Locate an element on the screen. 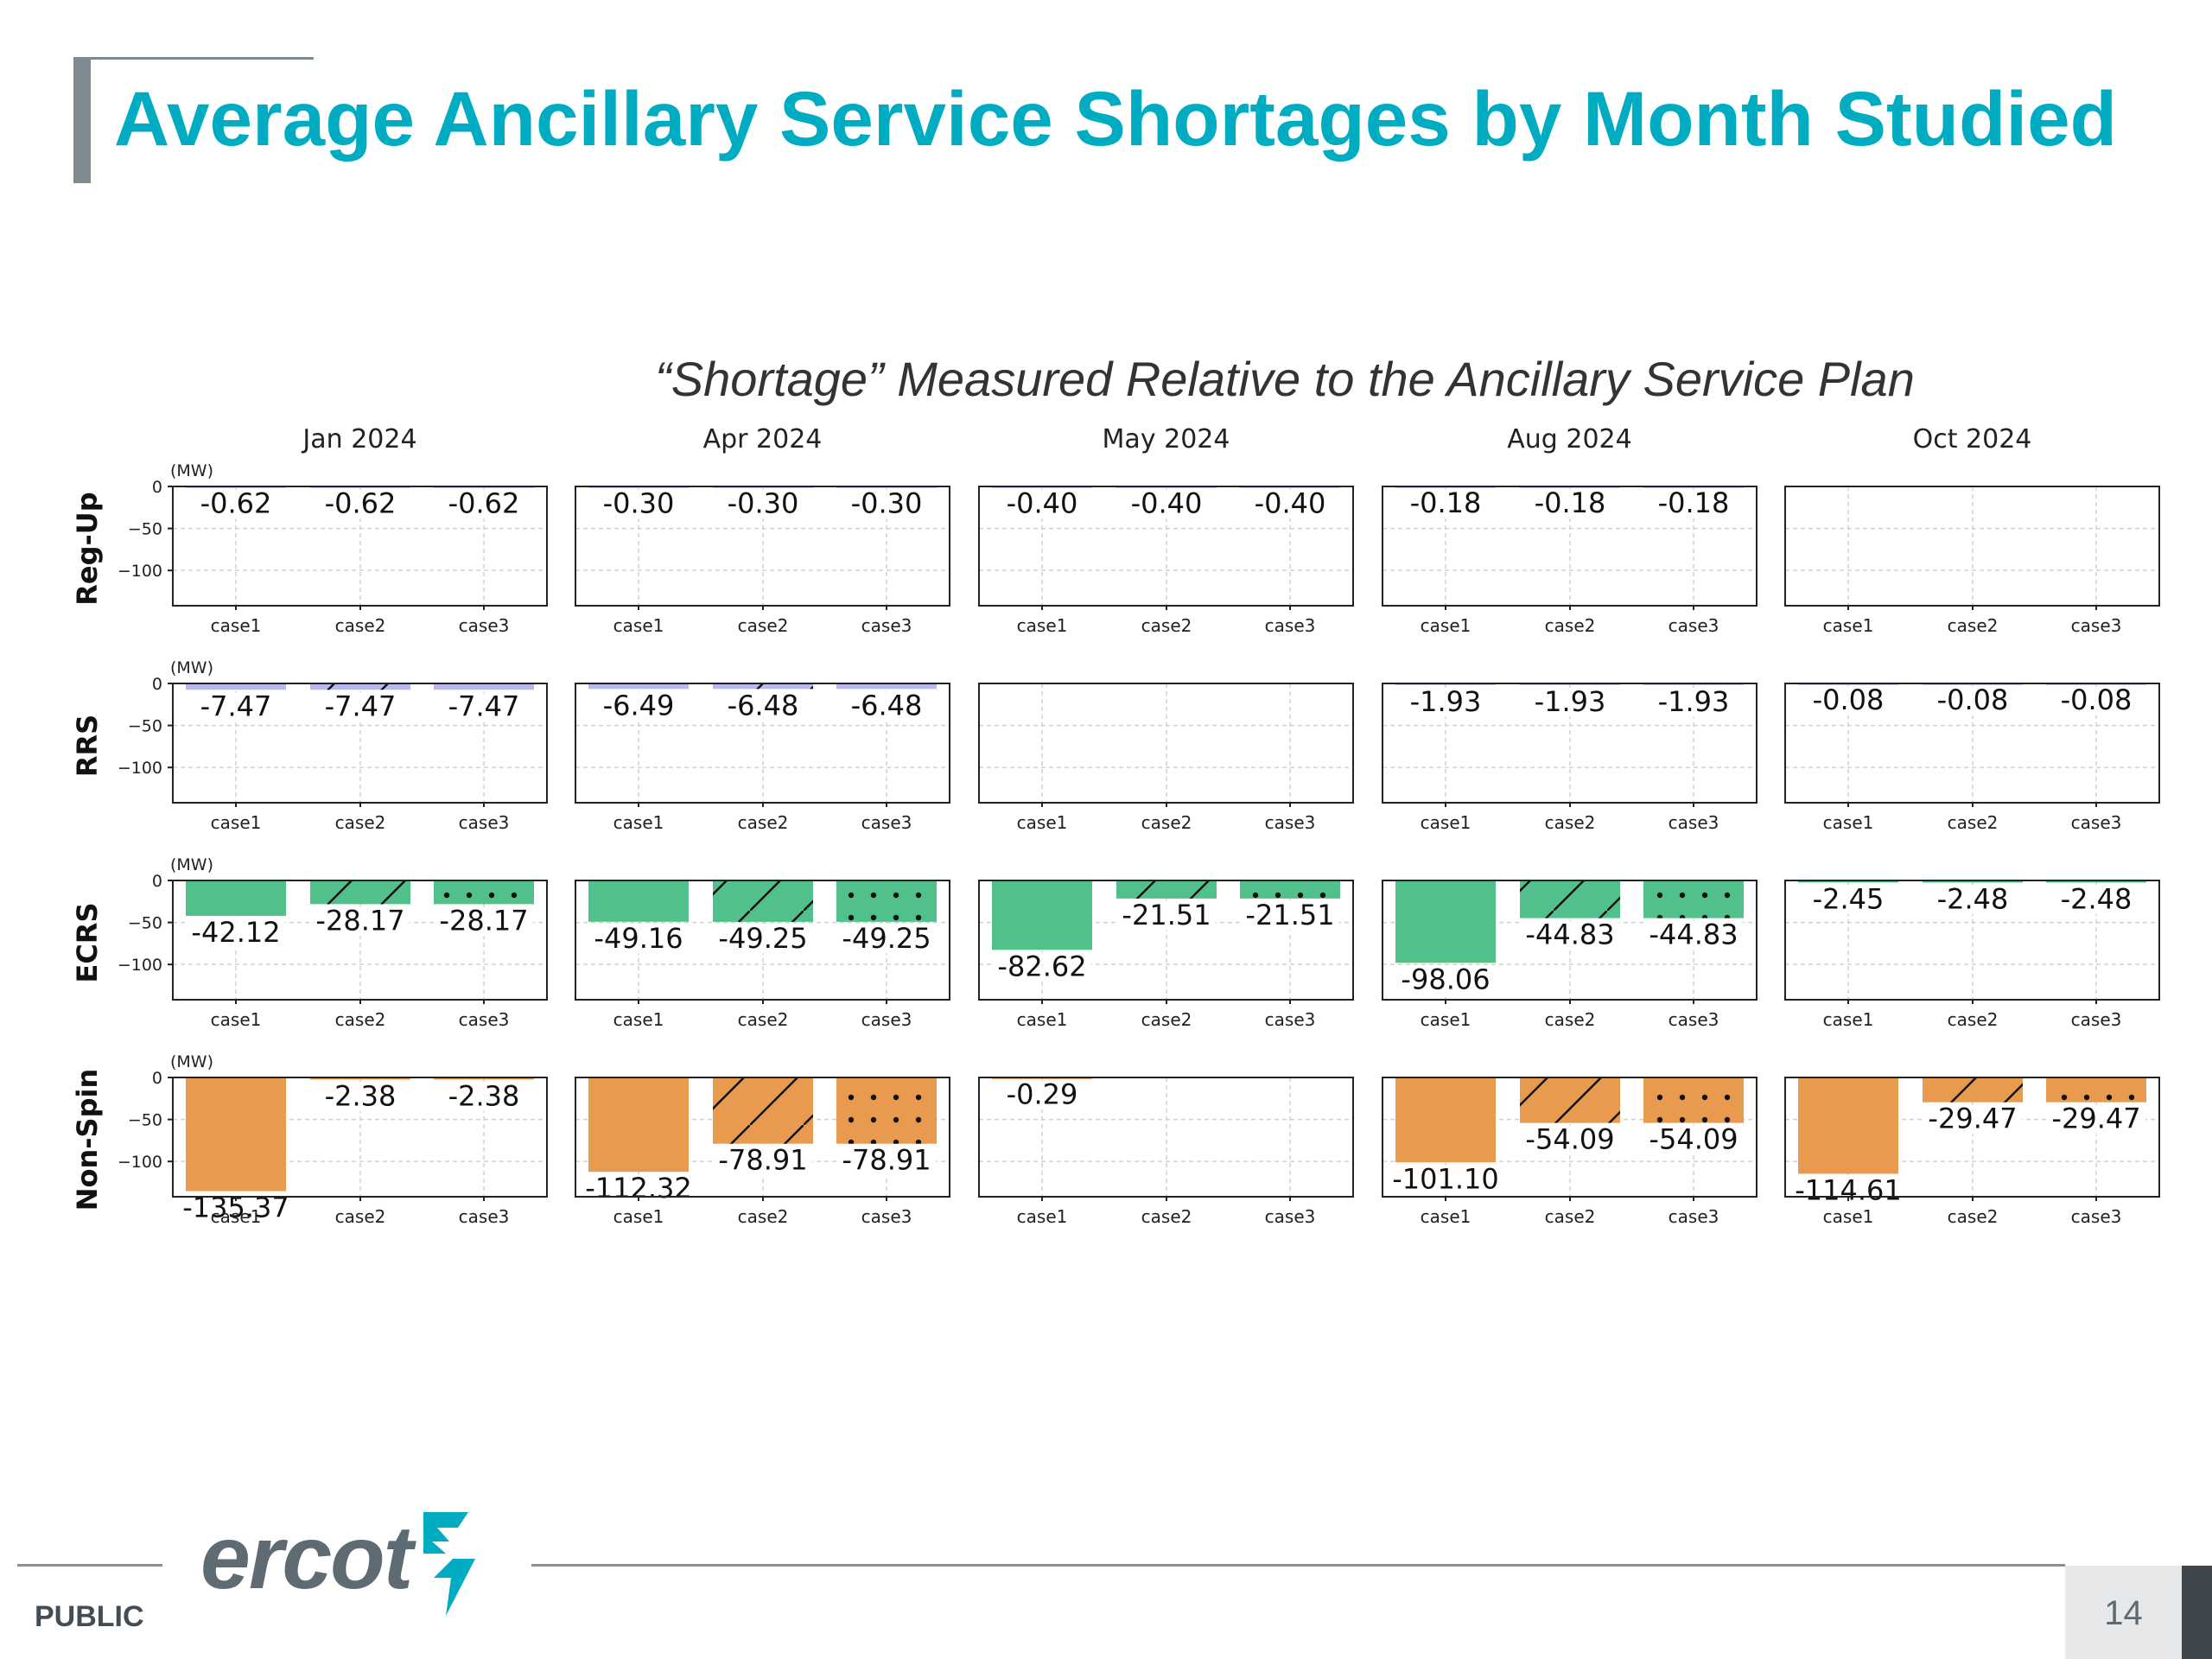 This screenshot has height=1659, width=2212. data-label: -2.48 is located at coordinates (2097, 898).